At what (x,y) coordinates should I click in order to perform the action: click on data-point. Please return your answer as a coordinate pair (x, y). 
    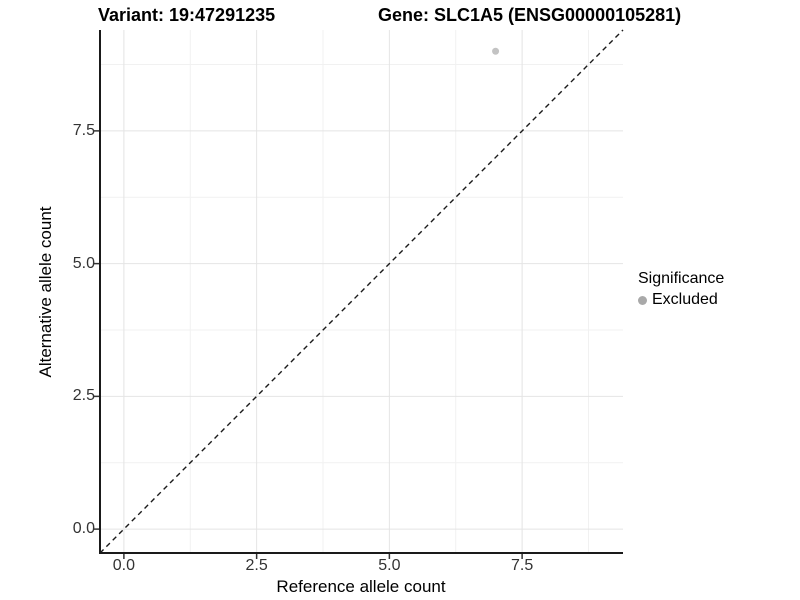
    Looking at the image, I should click on (496, 51).